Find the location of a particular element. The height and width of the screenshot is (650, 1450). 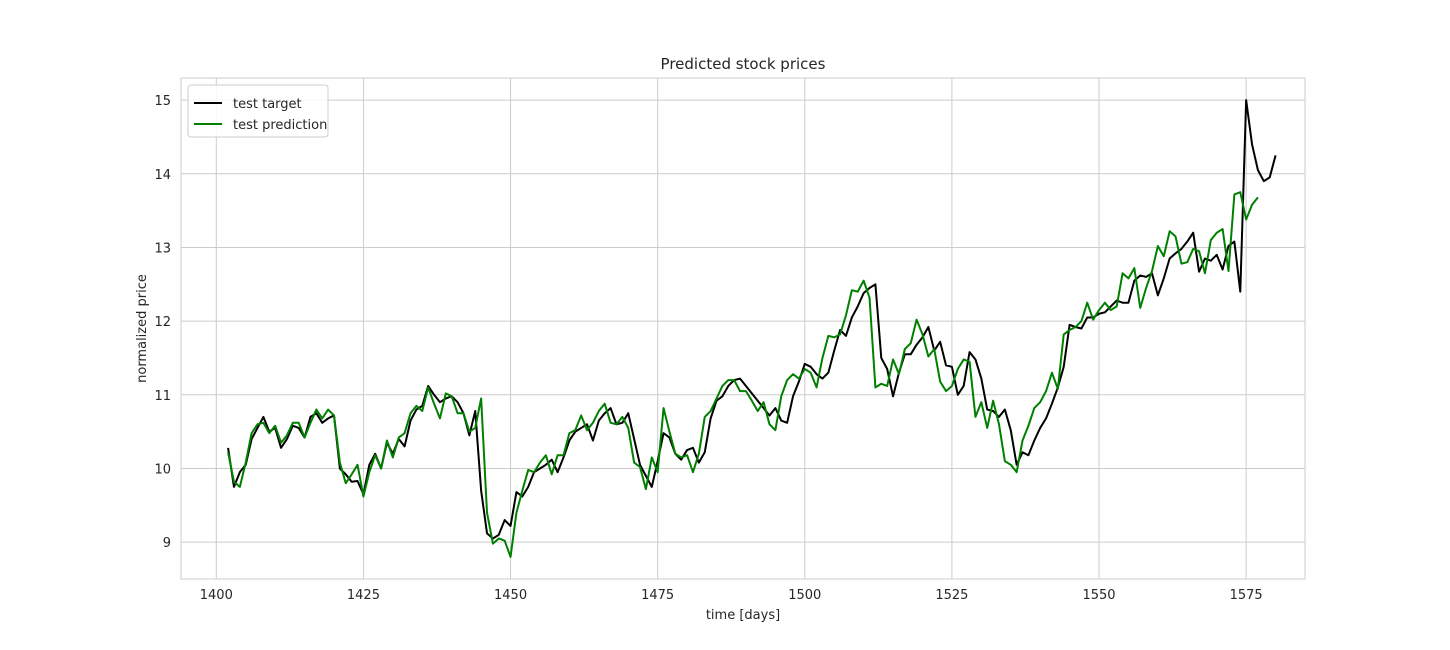

x-tick-label: 1475 is located at coordinates (657, 595).